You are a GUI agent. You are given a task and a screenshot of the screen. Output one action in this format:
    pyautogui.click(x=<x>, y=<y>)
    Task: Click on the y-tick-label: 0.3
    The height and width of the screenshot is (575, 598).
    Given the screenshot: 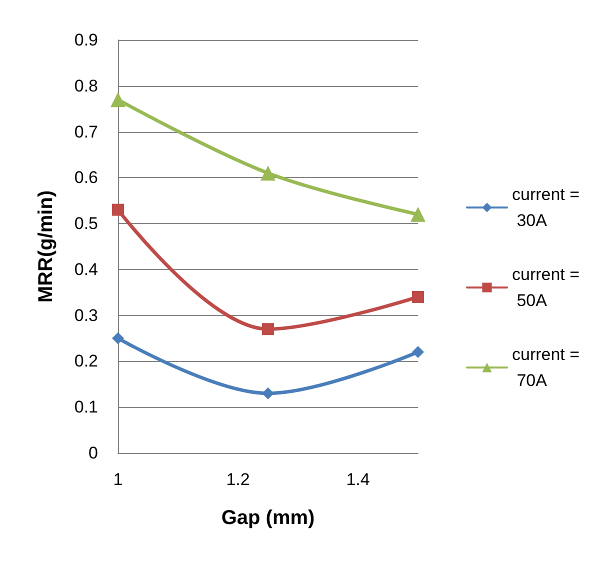 What is the action you would take?
    pyautogui.click(x=86, y=315)
    